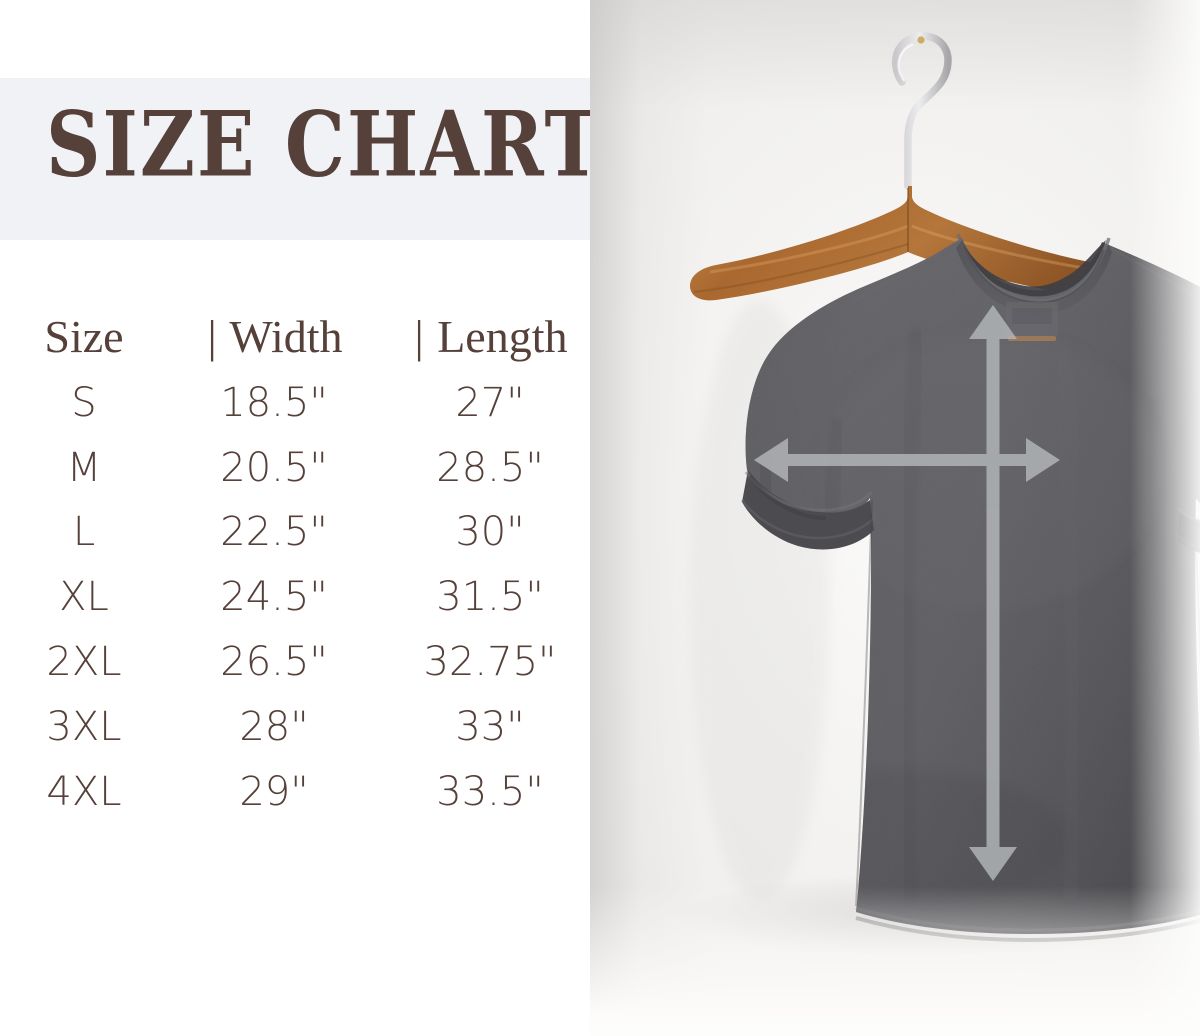 The height and width of the screenshot is (1036, 1200). I want to click on table-row: M 20.5" 28.5", so click(300, 468).